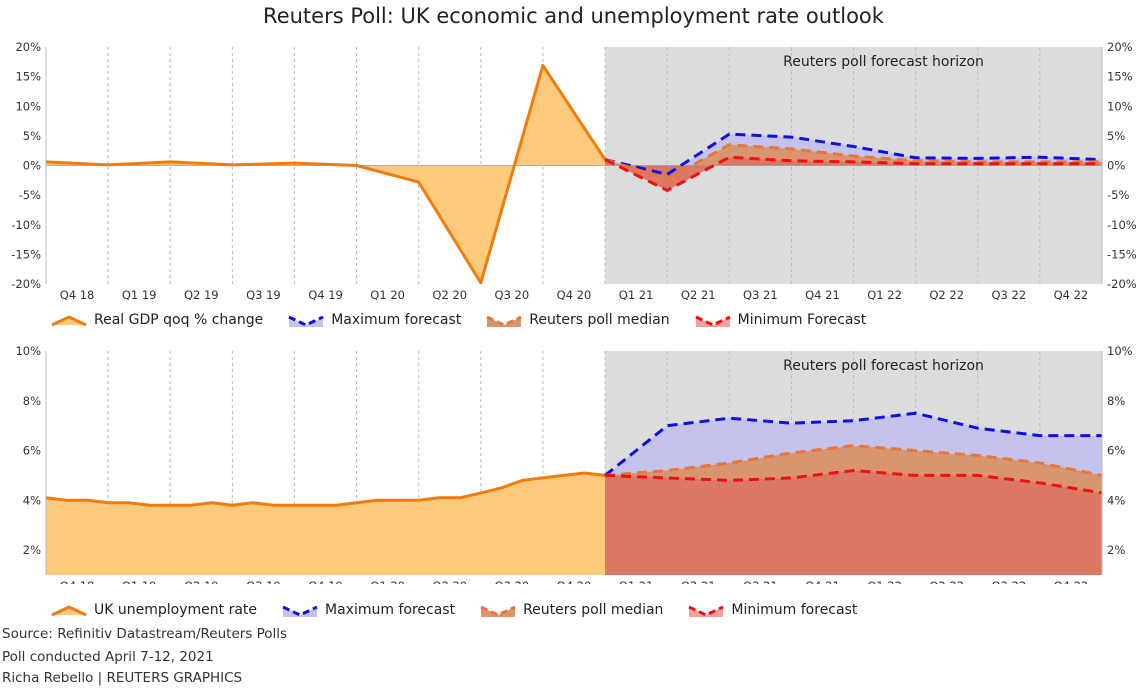 This screenshot has width=1147, height=690. I want to click on unemp-quarter-label: Q4 19, so click(325, 581).